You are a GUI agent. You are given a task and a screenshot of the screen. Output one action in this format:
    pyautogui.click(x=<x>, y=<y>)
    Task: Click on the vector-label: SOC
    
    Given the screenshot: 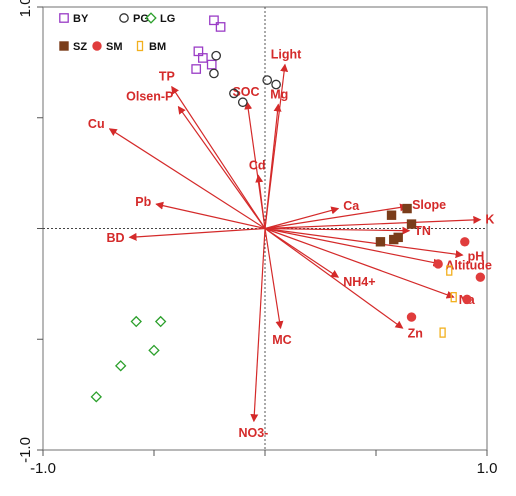 What is the action you would take?
    pyautogui.click(x=245, y=92)
    